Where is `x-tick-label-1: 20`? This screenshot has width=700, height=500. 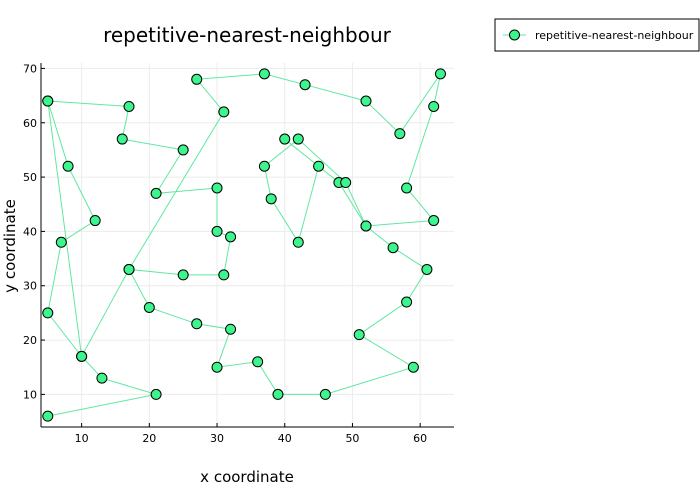
x-tick-label-1: 20 is located at coordinates (149, 438).